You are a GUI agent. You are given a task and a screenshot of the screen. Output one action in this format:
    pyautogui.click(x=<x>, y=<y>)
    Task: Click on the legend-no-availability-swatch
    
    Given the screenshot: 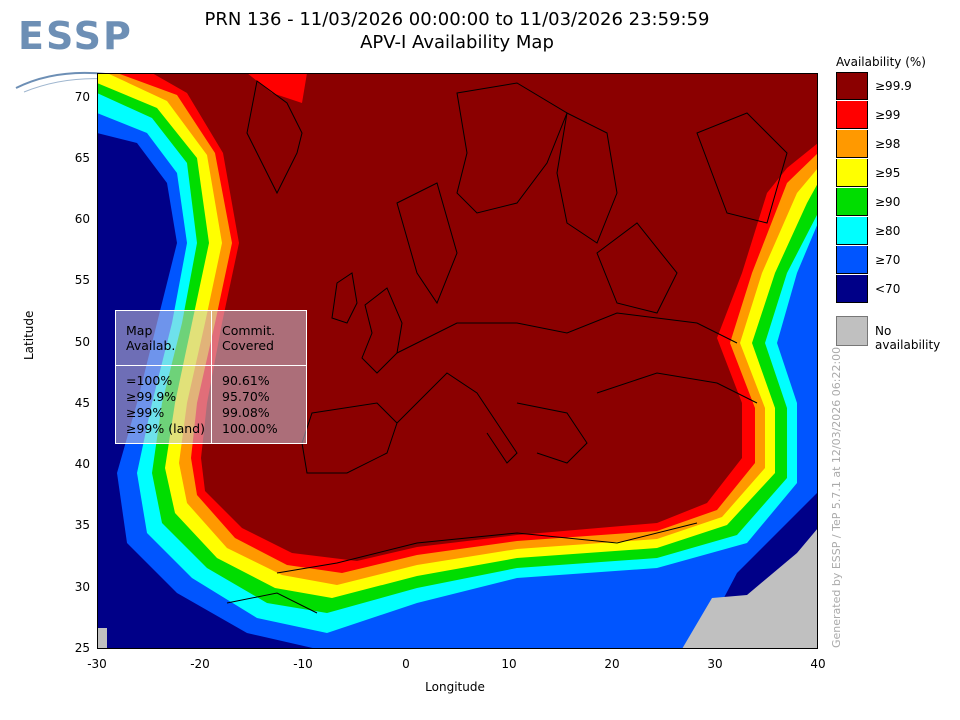 What is the action you would take?
    pyautogui.click(x=852, y=331)
    